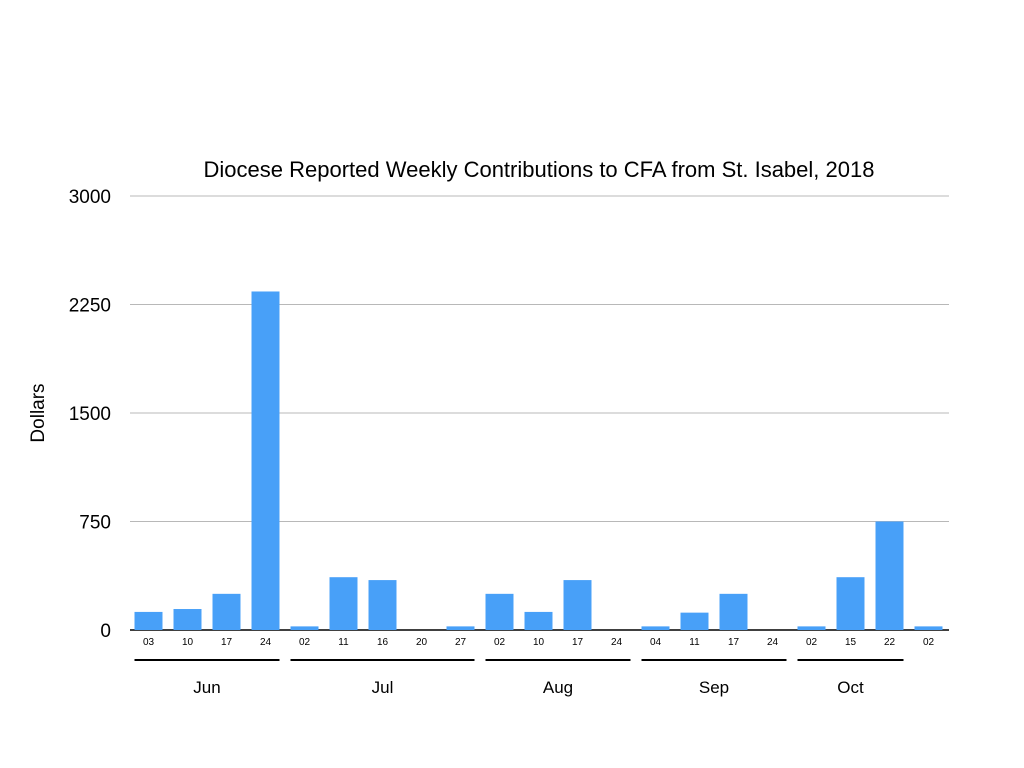 The width and height of the screenshot is (1024, 768). I want to click on x-tick-label: 03, so click(149, 642).